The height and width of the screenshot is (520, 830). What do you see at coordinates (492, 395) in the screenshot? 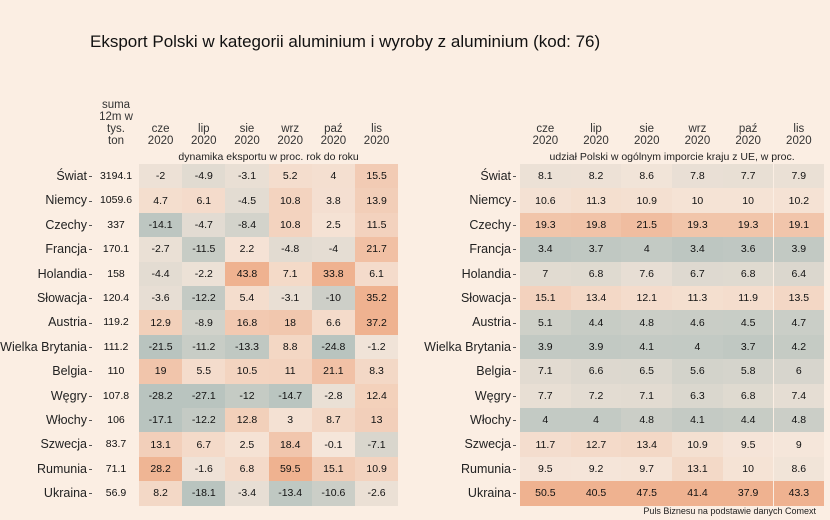
I see `row-label-text: Węgry` at bounding box center [492, 395].